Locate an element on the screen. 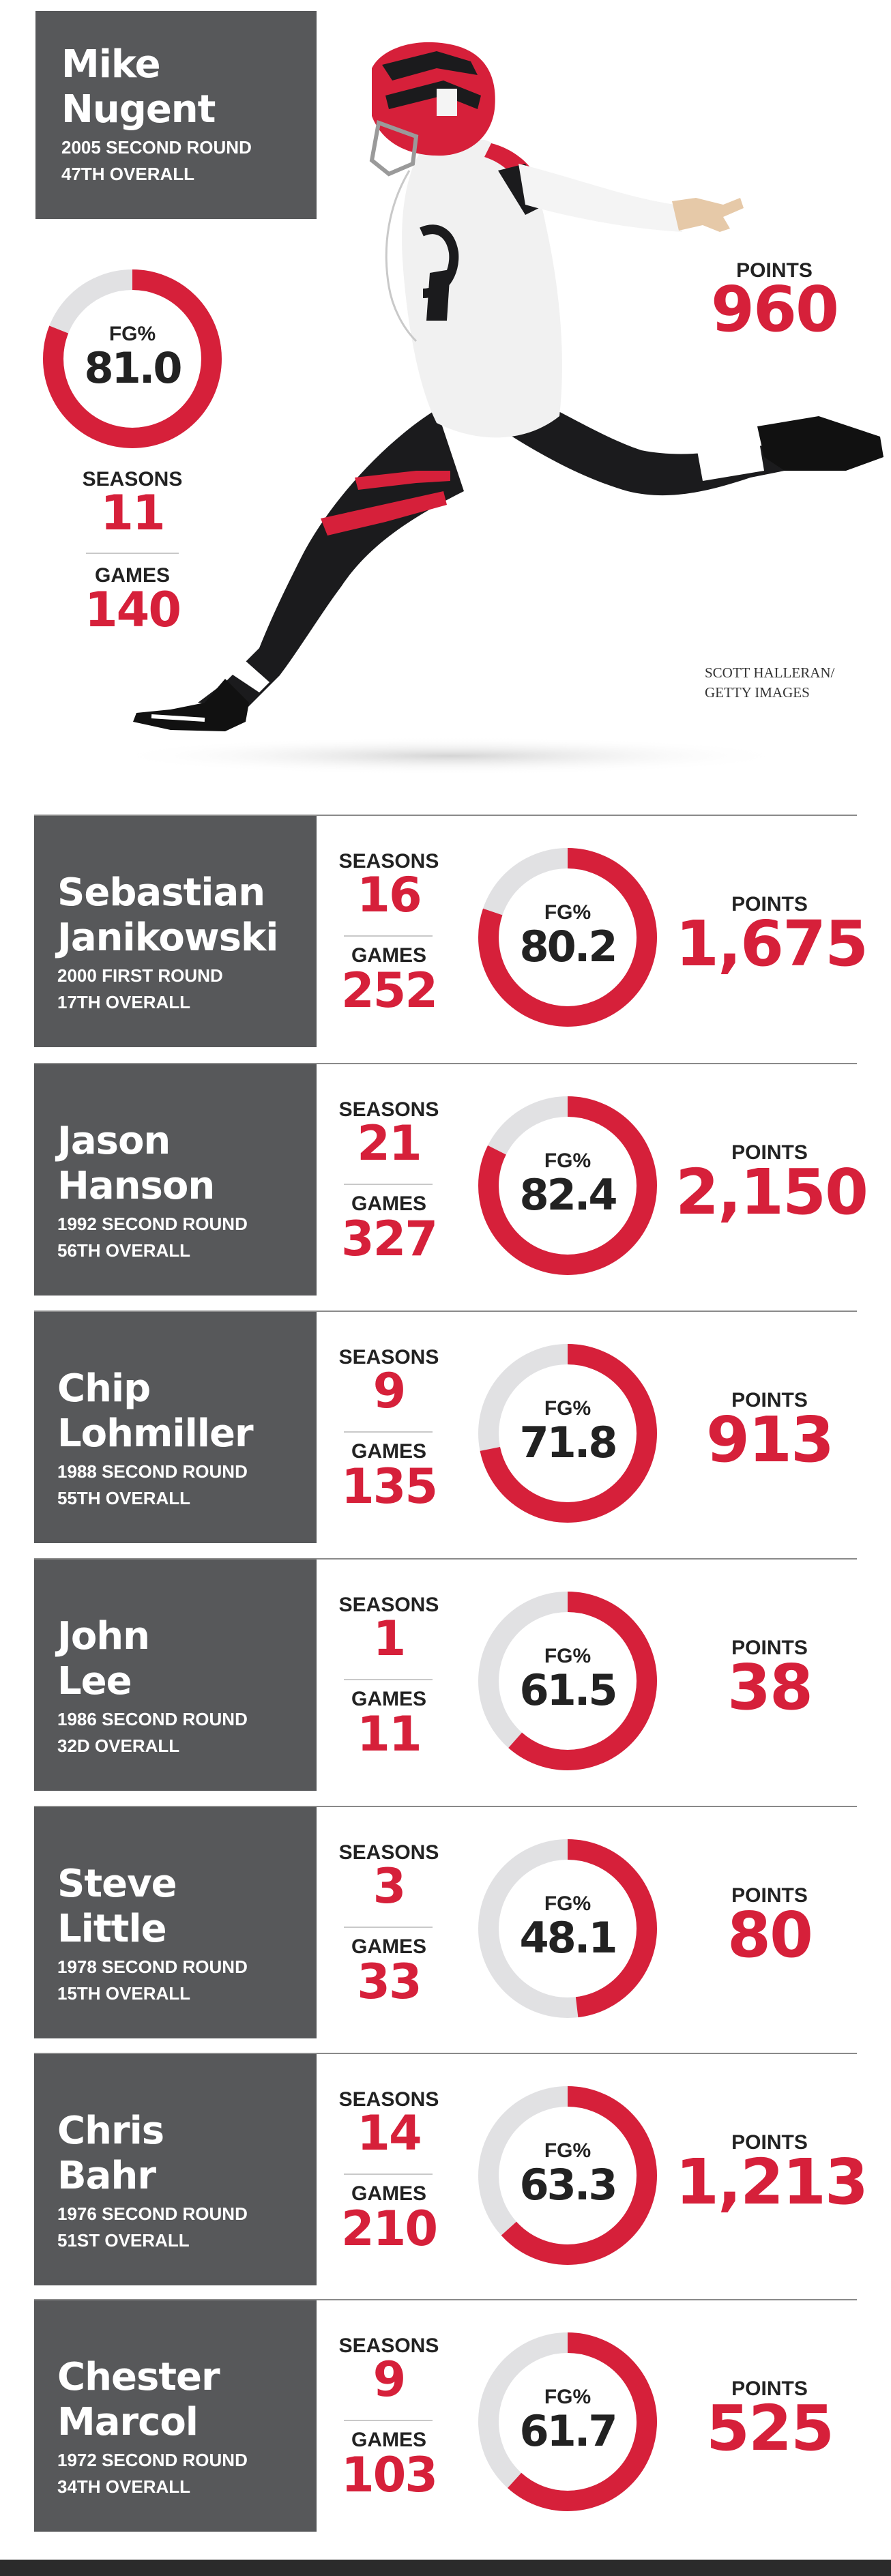 This screenshot has height=2576, width=891. kicker-first-name: John is located at coordinates (103, 1636).